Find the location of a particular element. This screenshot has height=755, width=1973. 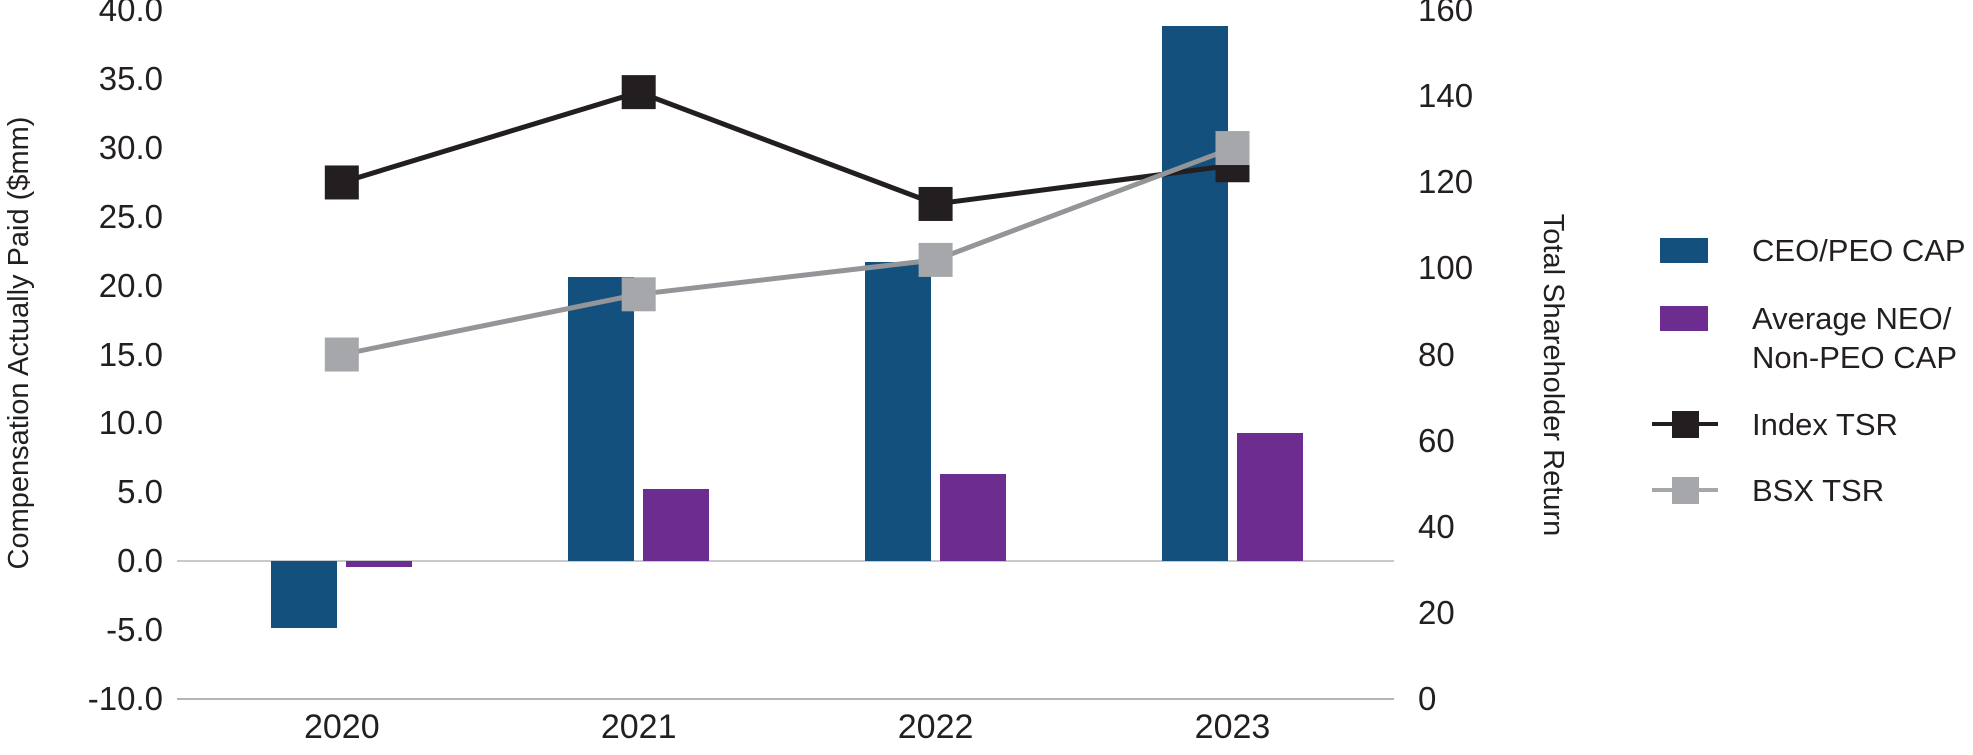

x-axis-category-label: 2020 is located at coordinates (341, 727).